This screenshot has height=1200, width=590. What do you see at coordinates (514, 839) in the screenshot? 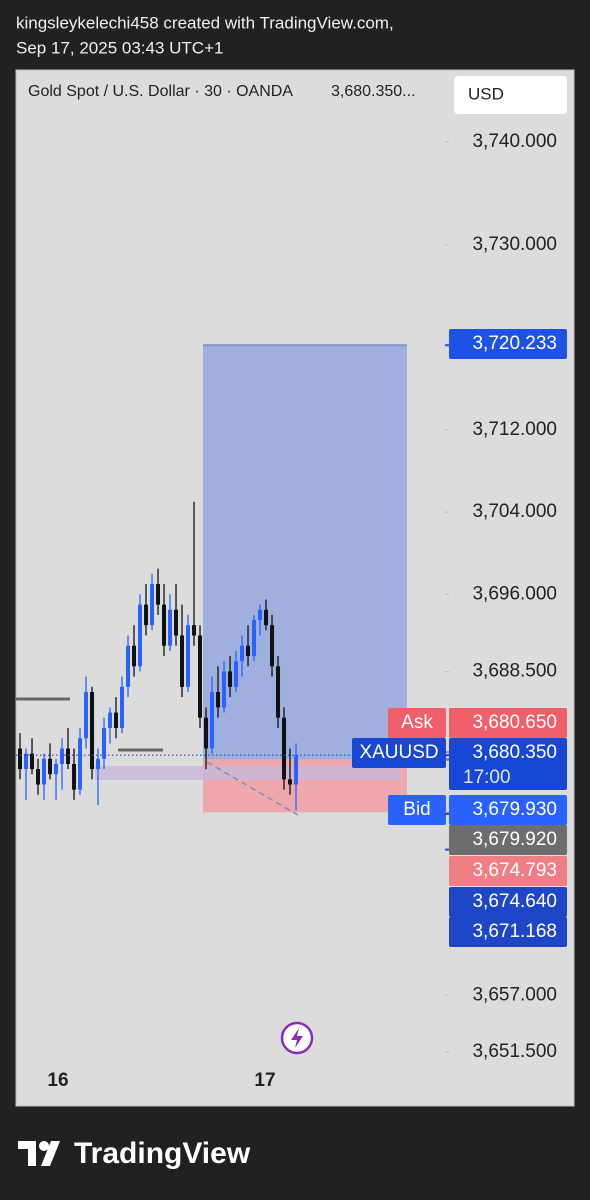
I see `price-tag-label: 3,679.920` at bounding box center [514, 839].